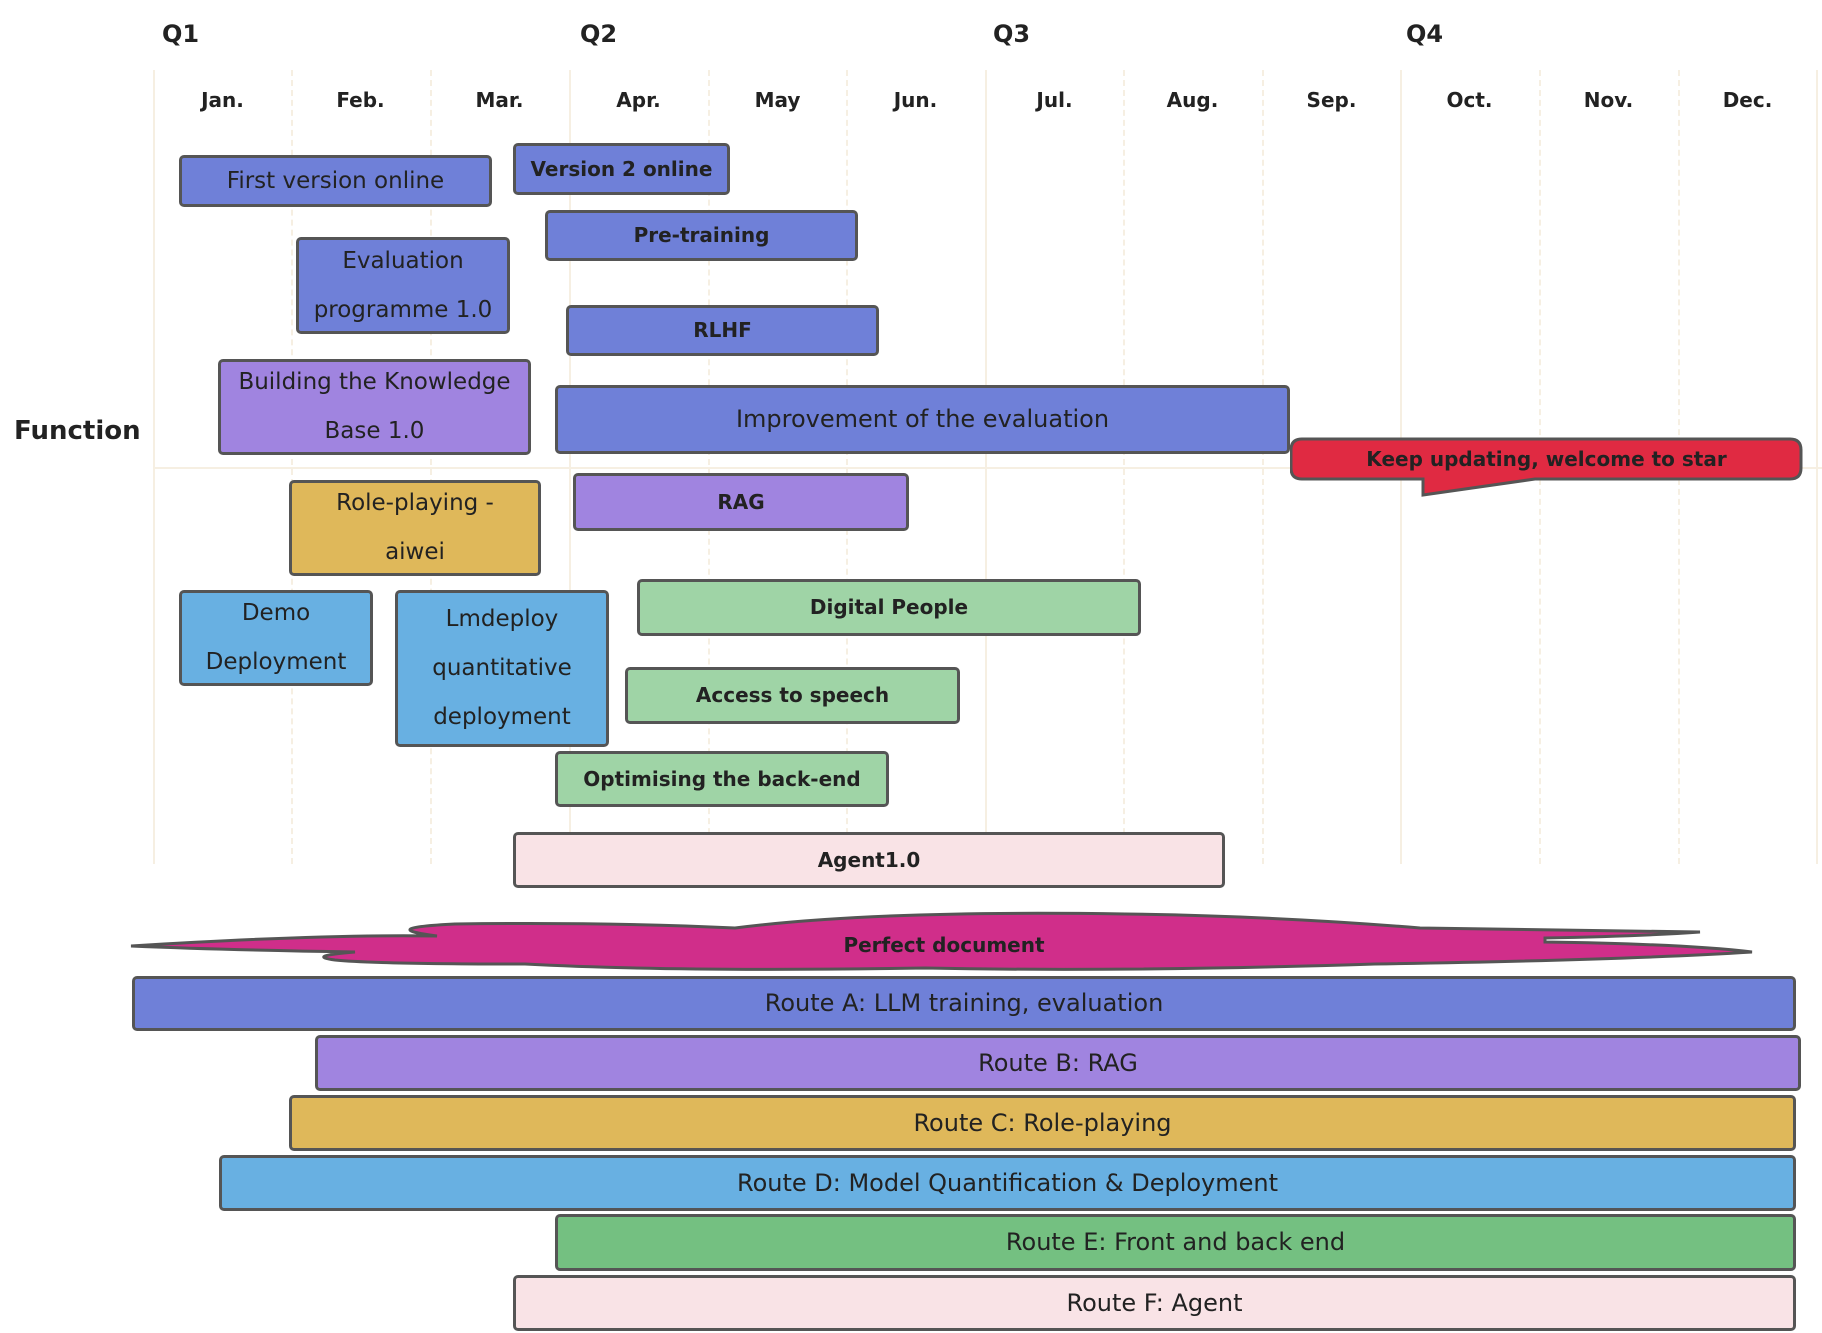  I want to click on task-access-to-speech: Access to speech, so click(792, 695).